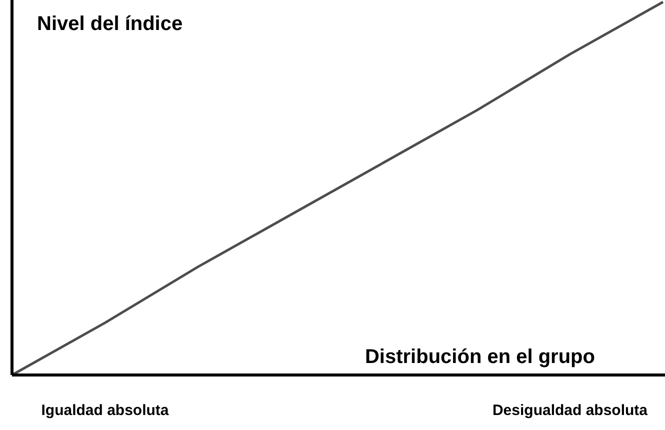 This screenshot has width=665, height=430. Describe the element at coordinates (479, 357) in the screenshot. I see `x-axis-title: Distribución en el grupo` at that location.